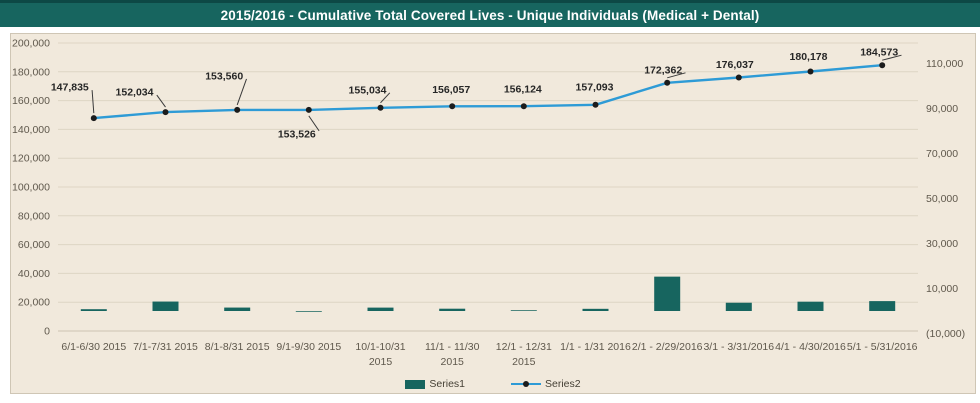 This screenshot has height=403, width=980. Describe the element at coordinates (944, 64) in the screenshot. I see `svg-text: 110,000` at that location.